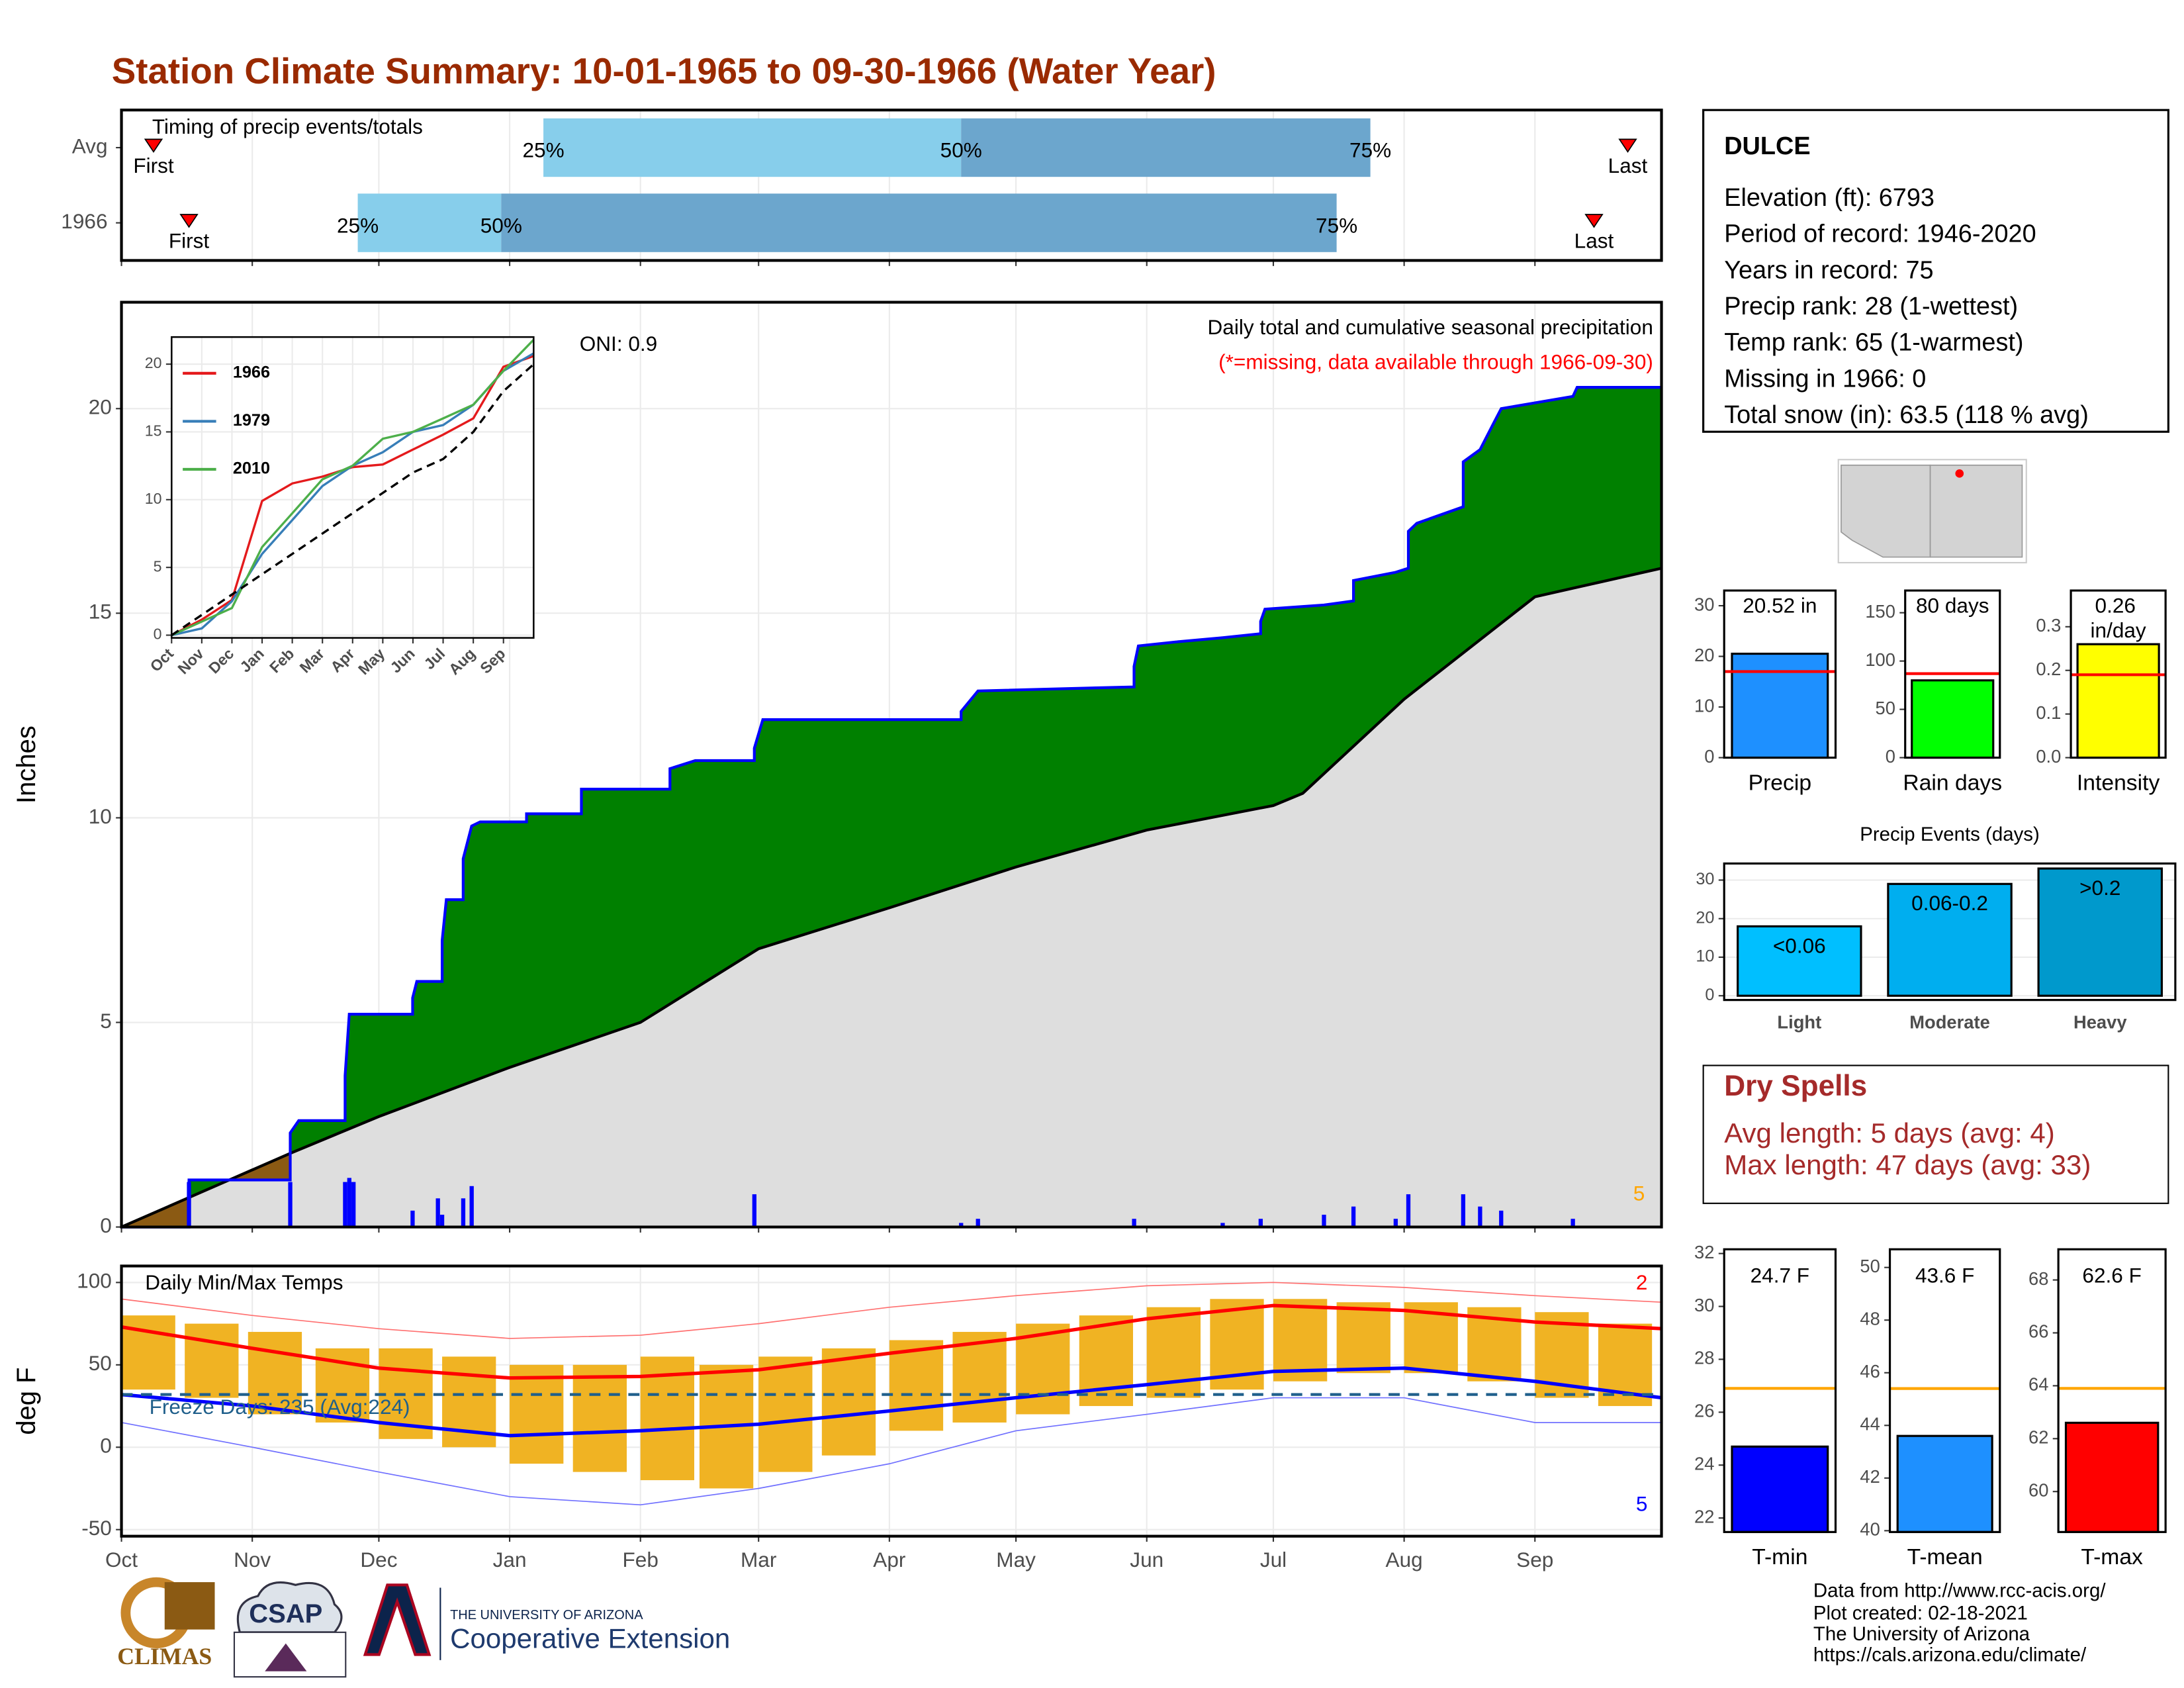  I want to click on x-tick-label: Light, so click(1799, 1022).